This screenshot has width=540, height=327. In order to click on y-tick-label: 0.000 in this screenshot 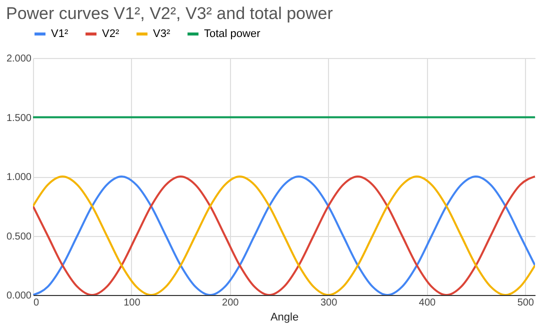, I will do `click(19, 296)`.